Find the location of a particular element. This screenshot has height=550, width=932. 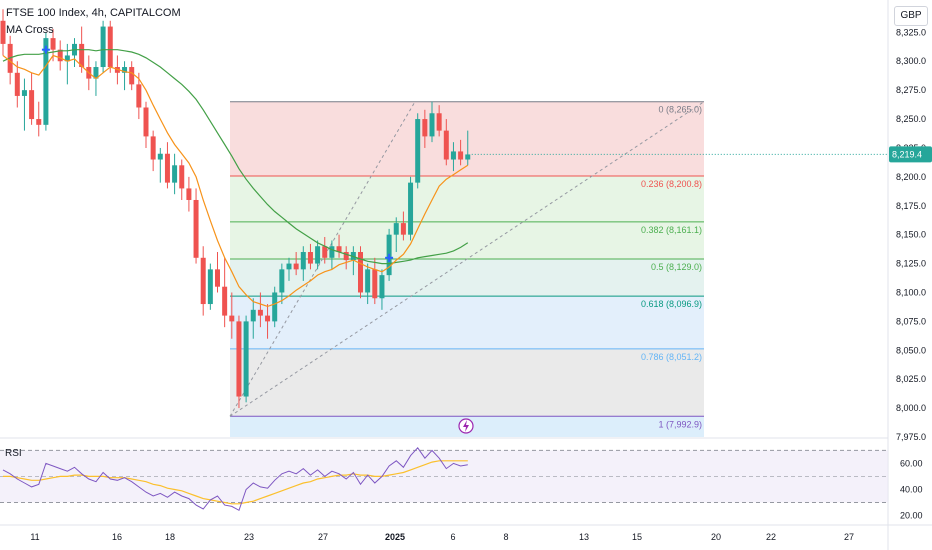

fib-level-label-1: 0.236 (8,200.8) is located at coordinates (671, 184).